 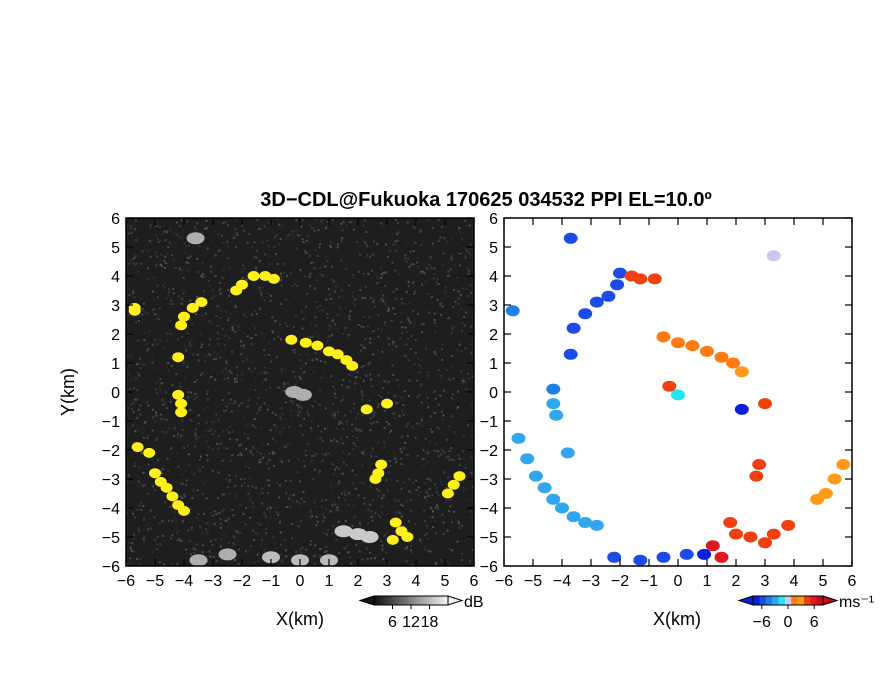 What do you see at coordinates (830, 600) in the screenshot?
I see `colorbar-max-arrow` at bounding box center [830, 600].